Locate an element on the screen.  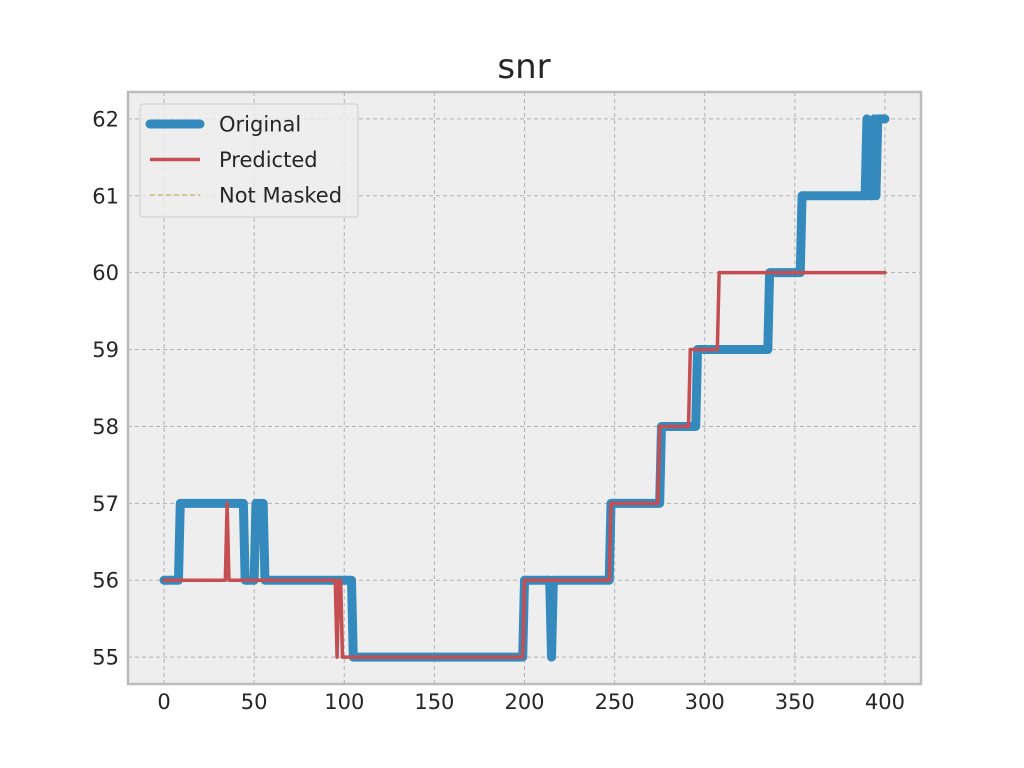
legend-frame is located at coordinates (249, 160).